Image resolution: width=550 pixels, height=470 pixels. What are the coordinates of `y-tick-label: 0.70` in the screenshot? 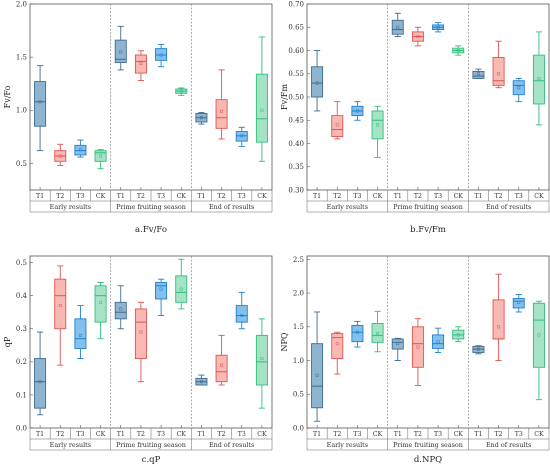 It's located at (296, 4).